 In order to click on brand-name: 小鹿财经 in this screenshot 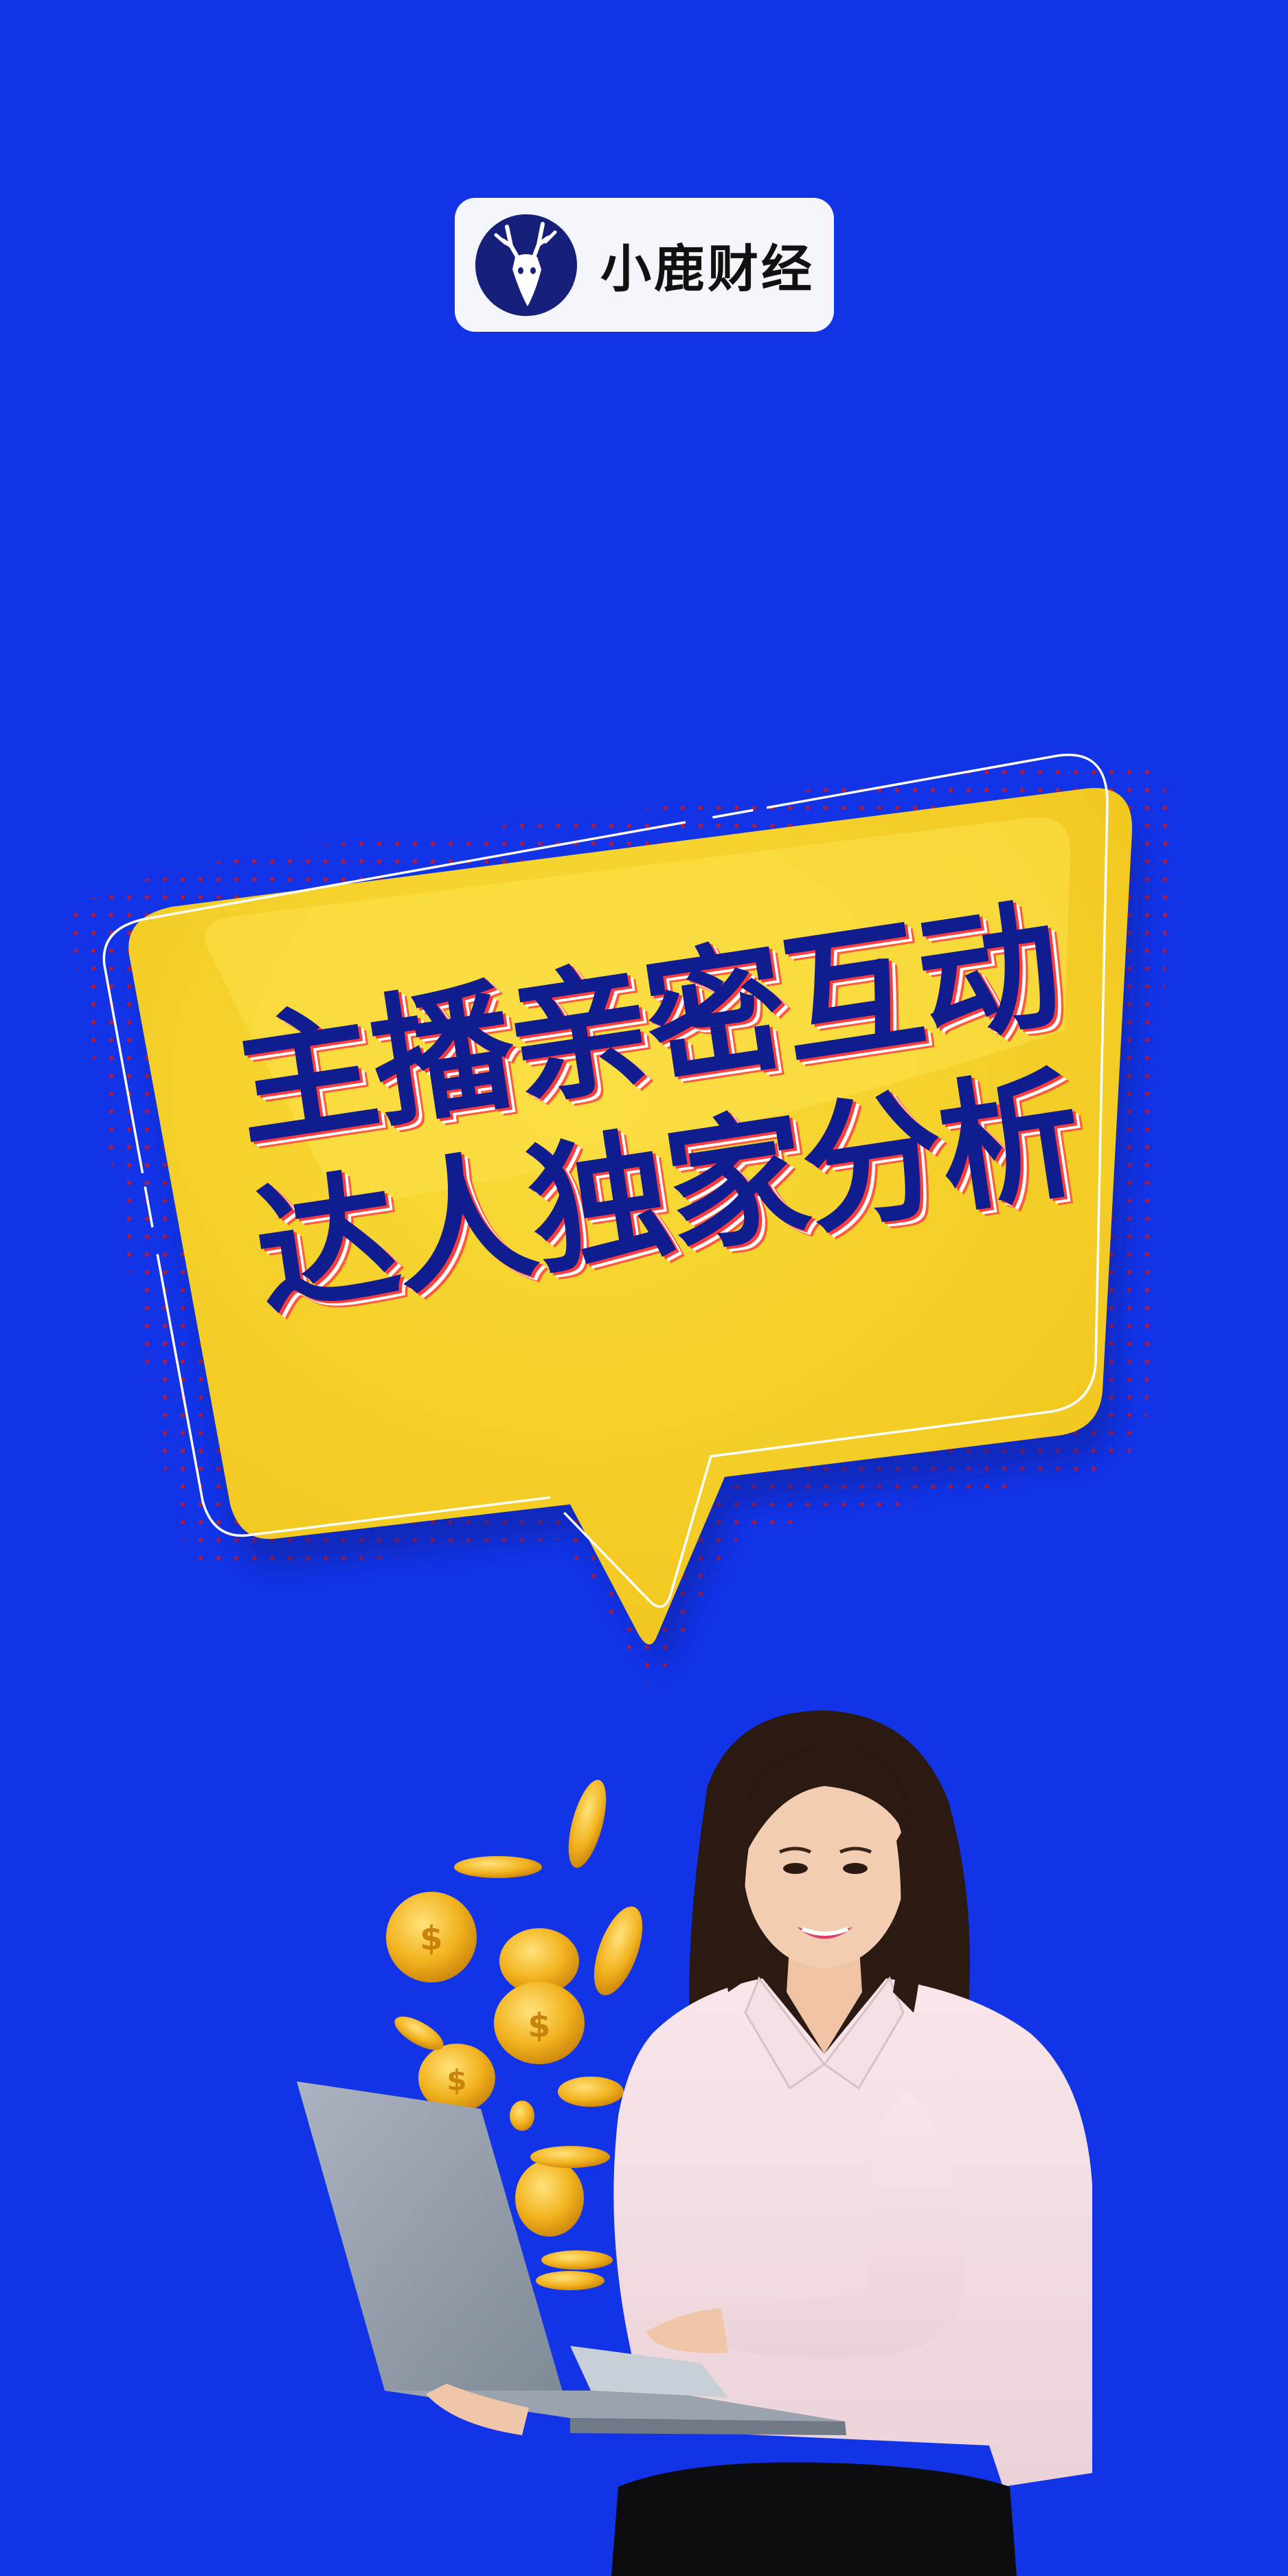, I will do `click(707, 269)`.